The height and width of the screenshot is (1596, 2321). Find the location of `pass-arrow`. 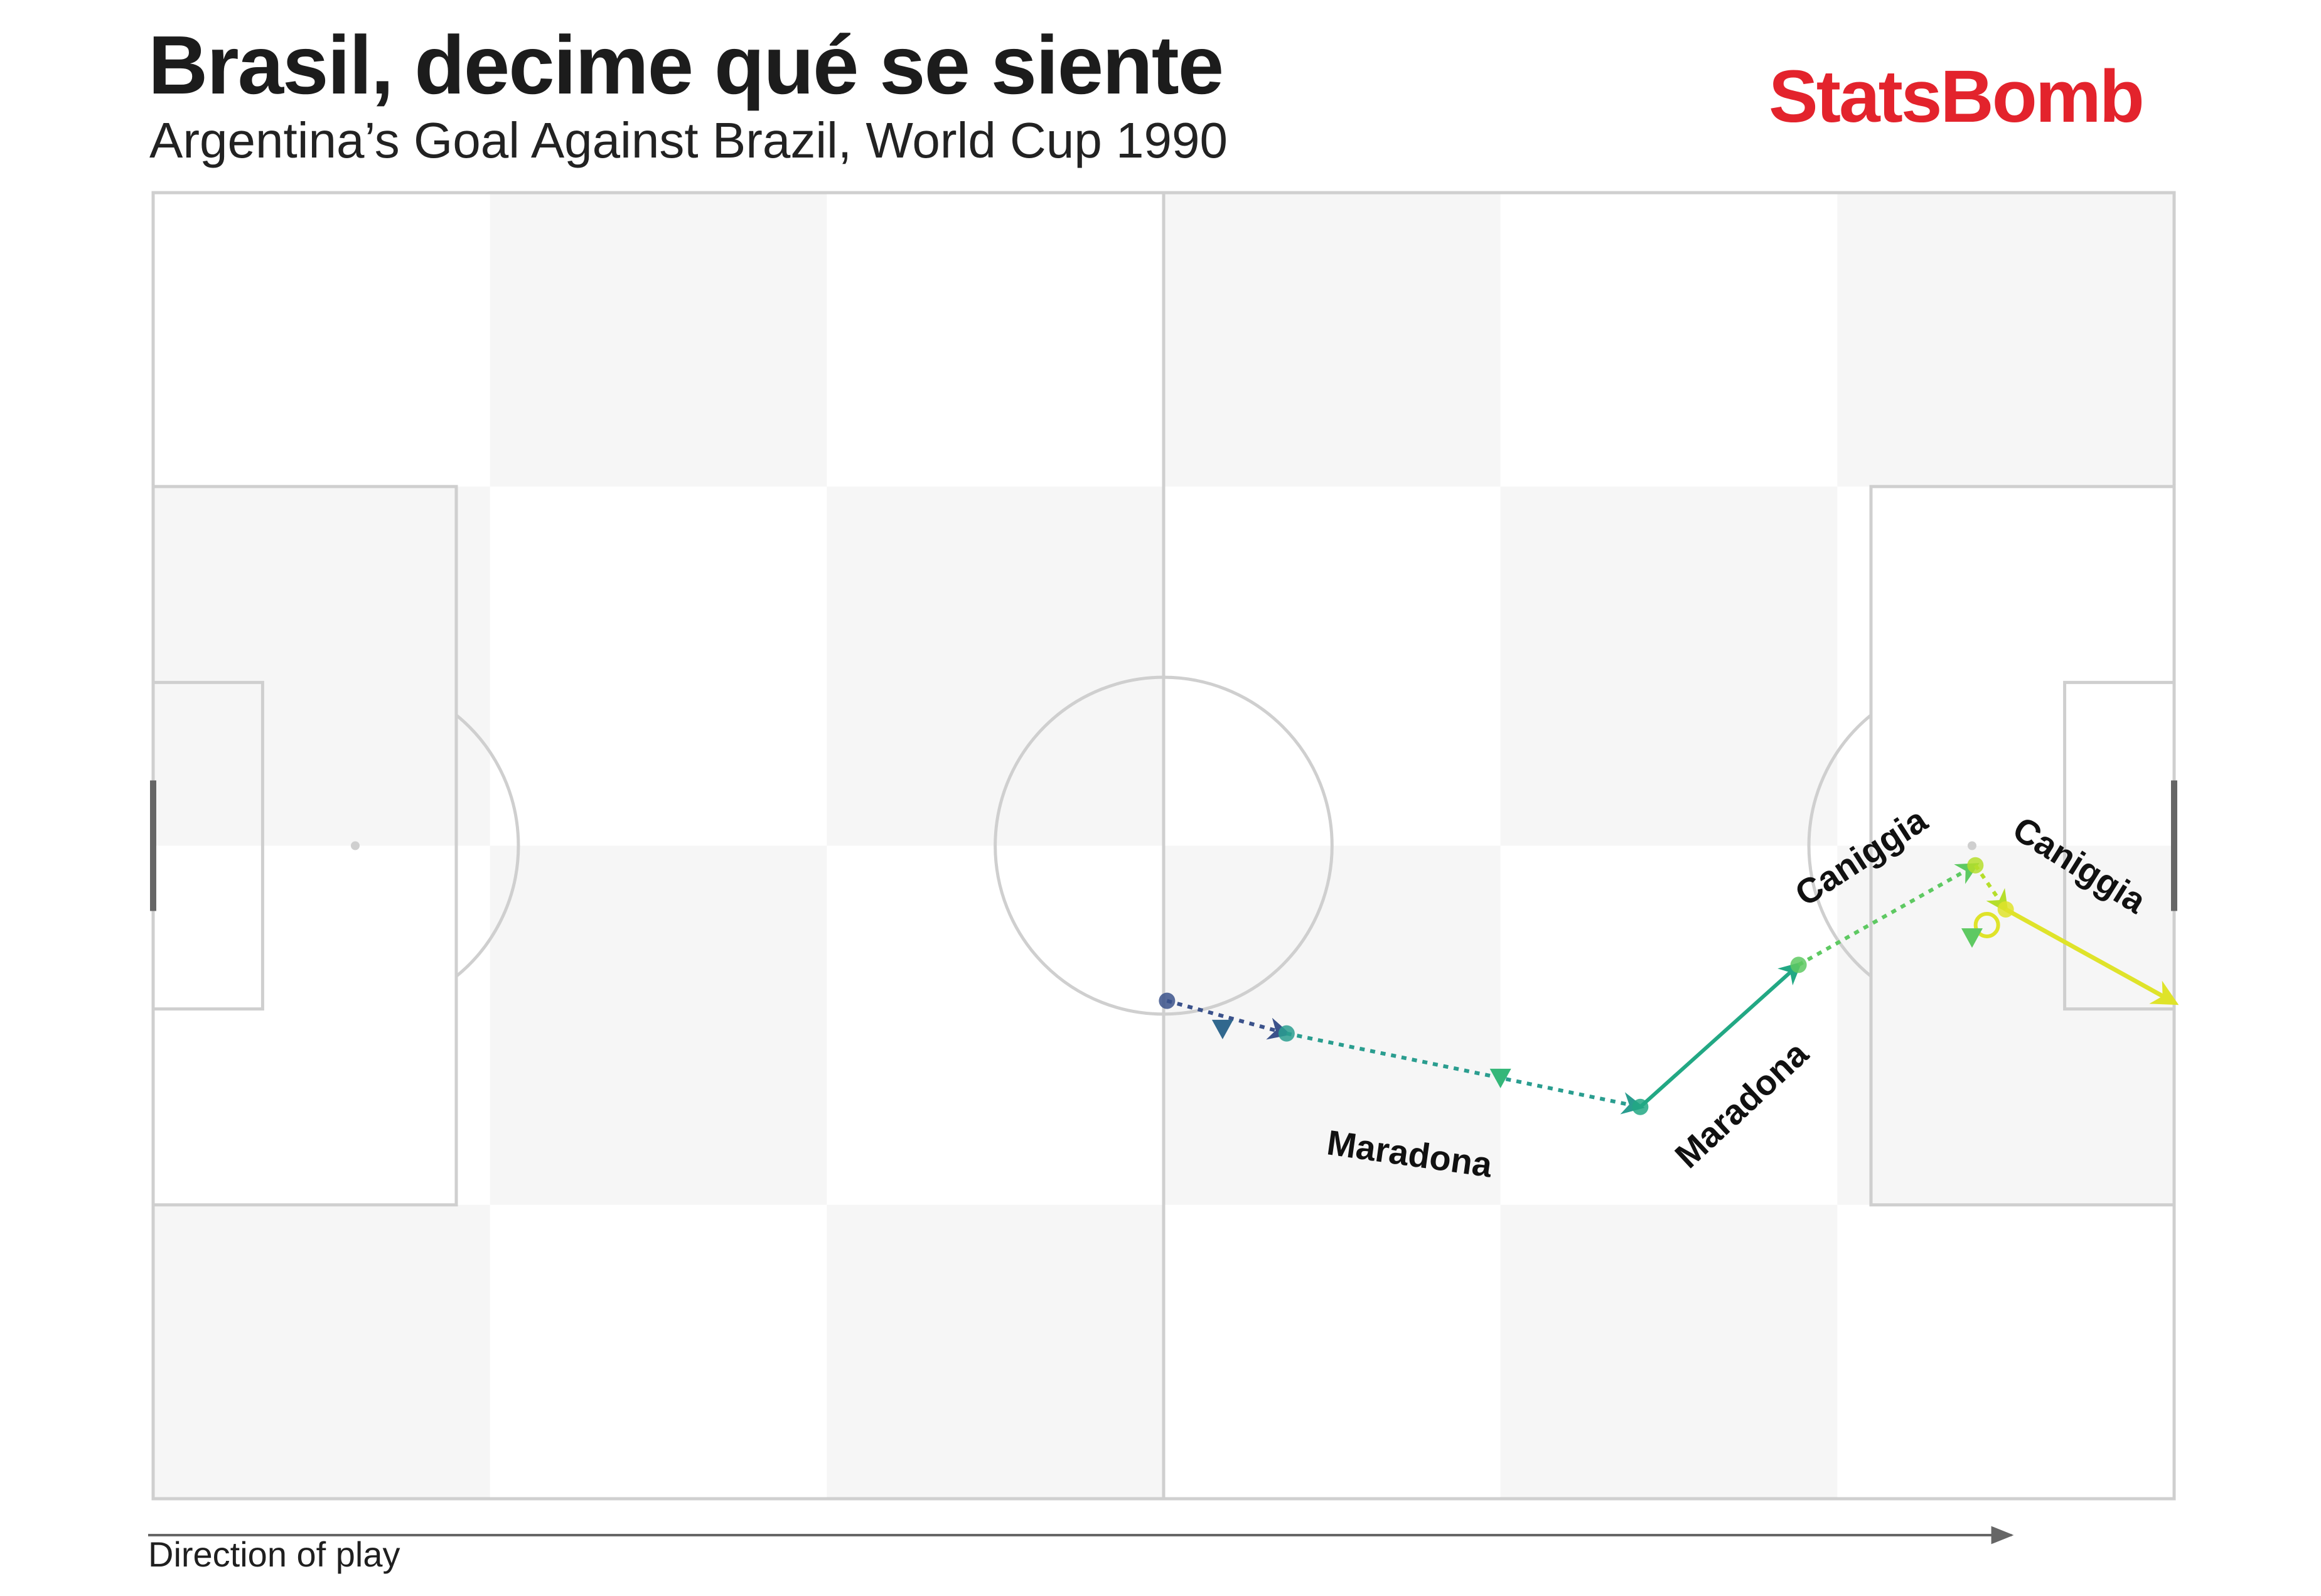

pass-arrow is located at coordinates (1720, 1034).